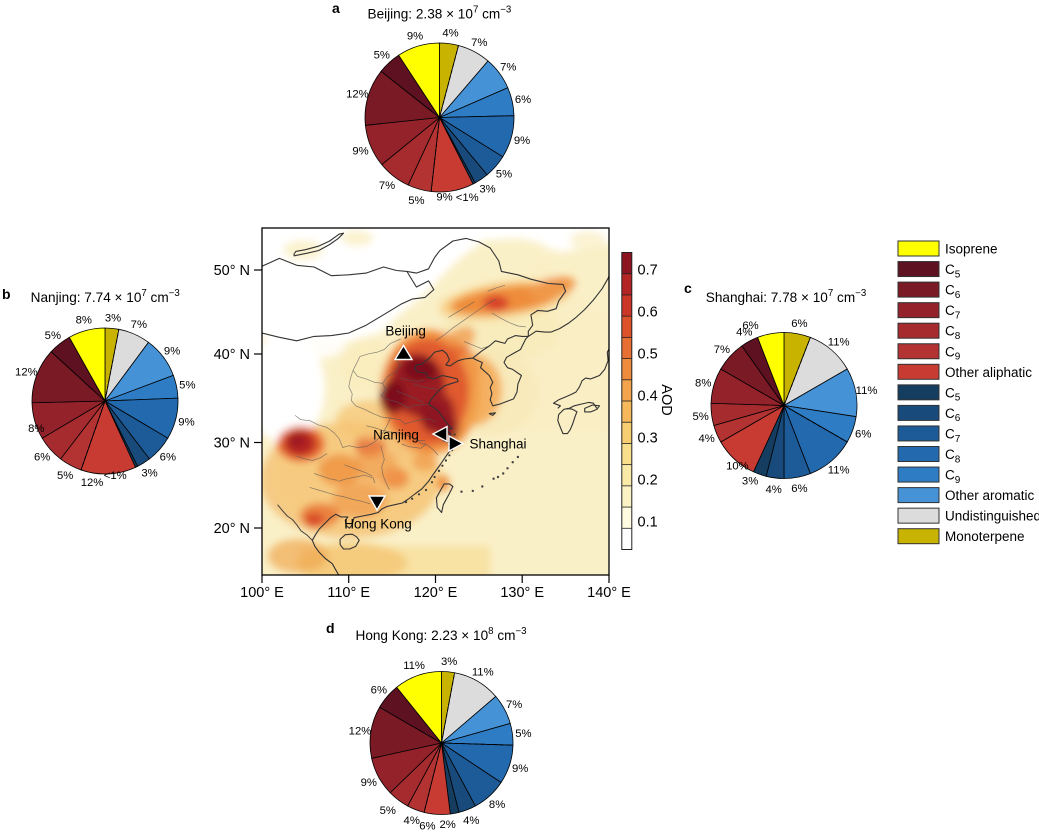  Describe the element at coordinates (378, 524) in the screenshot. I see `svg-text: Hong Kong` at that location.